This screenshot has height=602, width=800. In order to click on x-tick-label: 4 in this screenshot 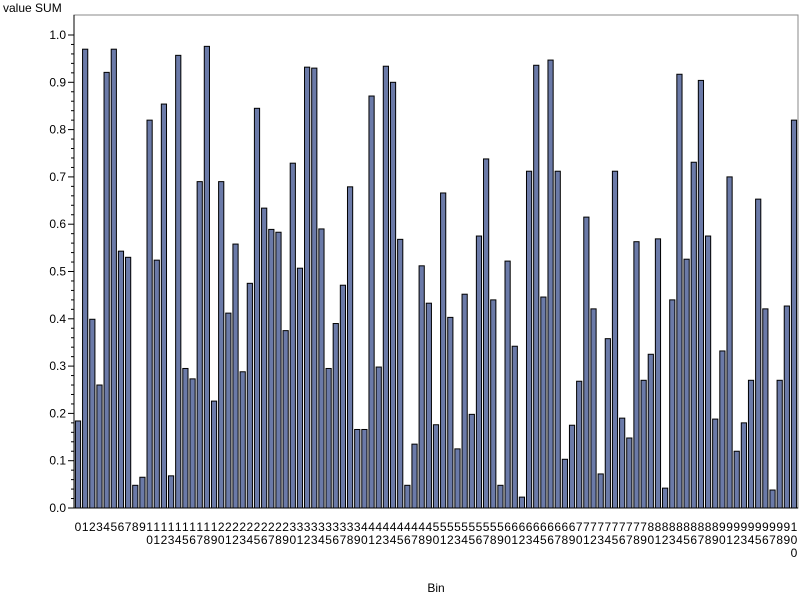, I will do `click(106, 527)`.